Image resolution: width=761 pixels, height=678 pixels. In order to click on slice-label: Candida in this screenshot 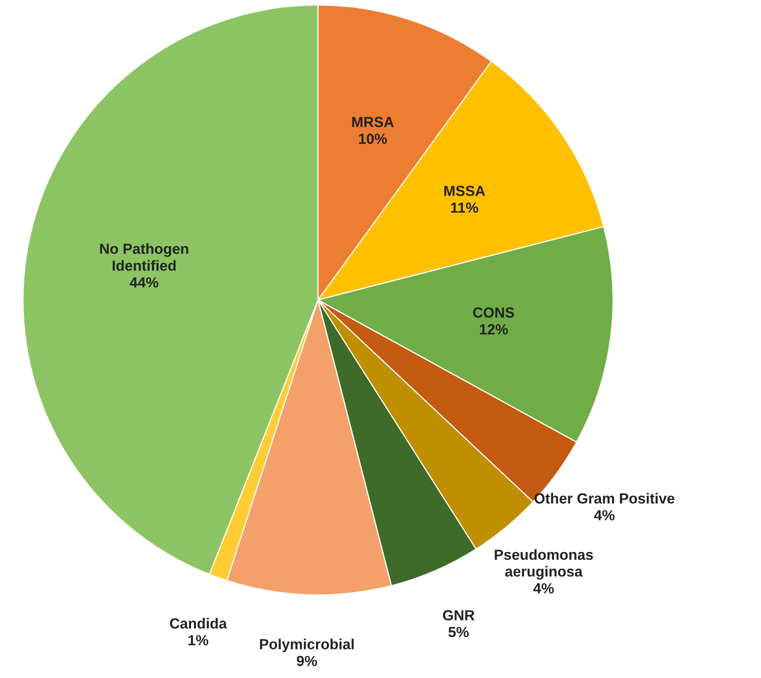, I will do `click(198, 623)`.